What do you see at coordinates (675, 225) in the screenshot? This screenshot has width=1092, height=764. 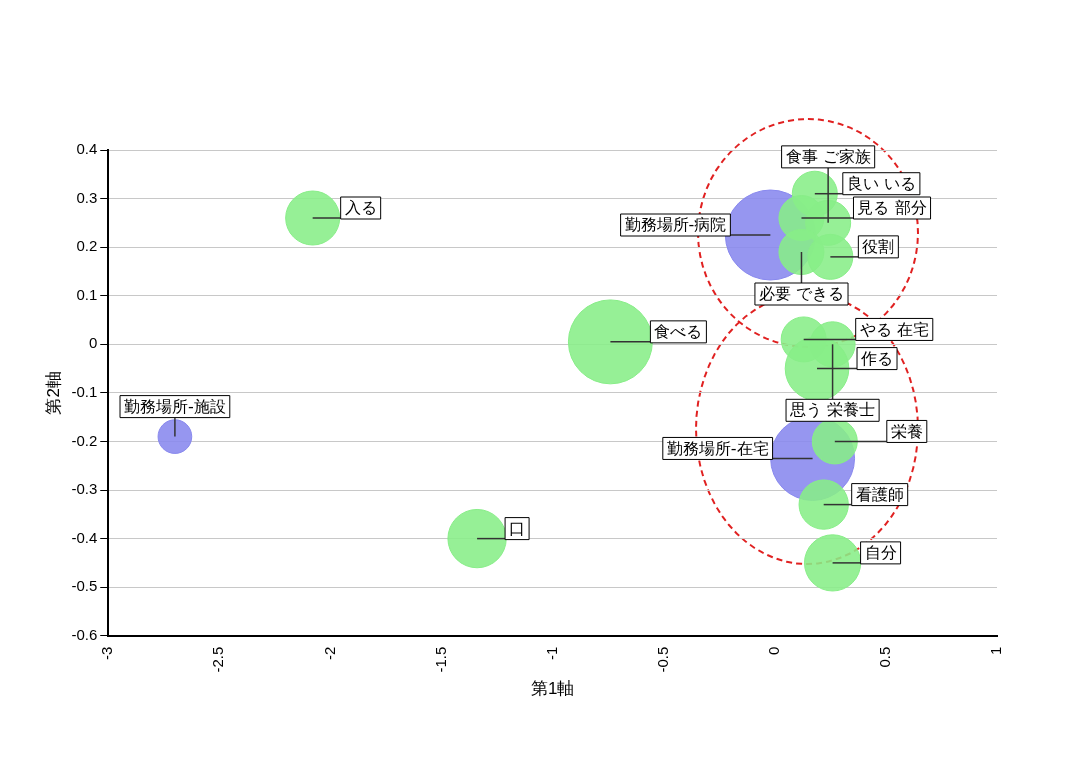 I see `annotation: 勤務場所-病院` at bounding box center [675, 225].